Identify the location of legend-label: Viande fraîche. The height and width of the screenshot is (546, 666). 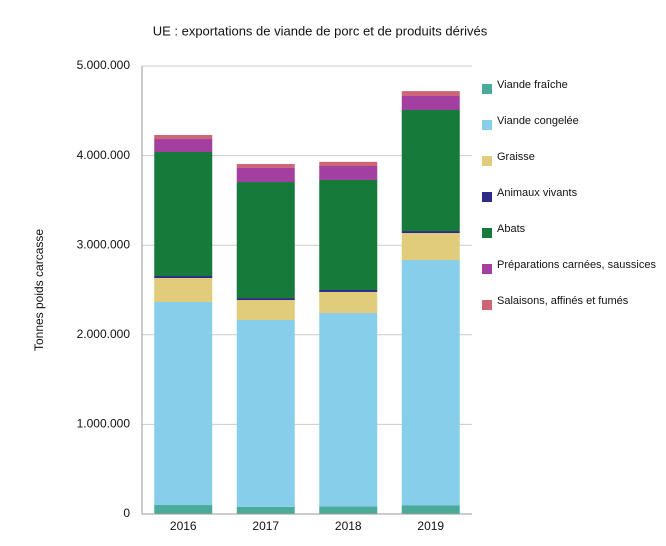
(532, 85).